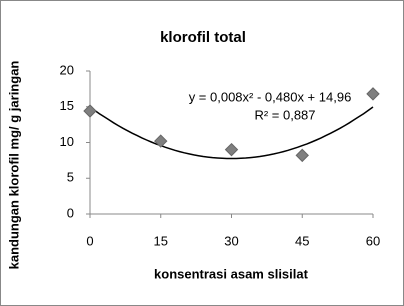 The height and width of the screenshot is (306, 404). Describe the element at coordinates (13, 165) in the screenshot. I see `y-axis-label: kandungan klorofil mg/ g jaringan` at that location.